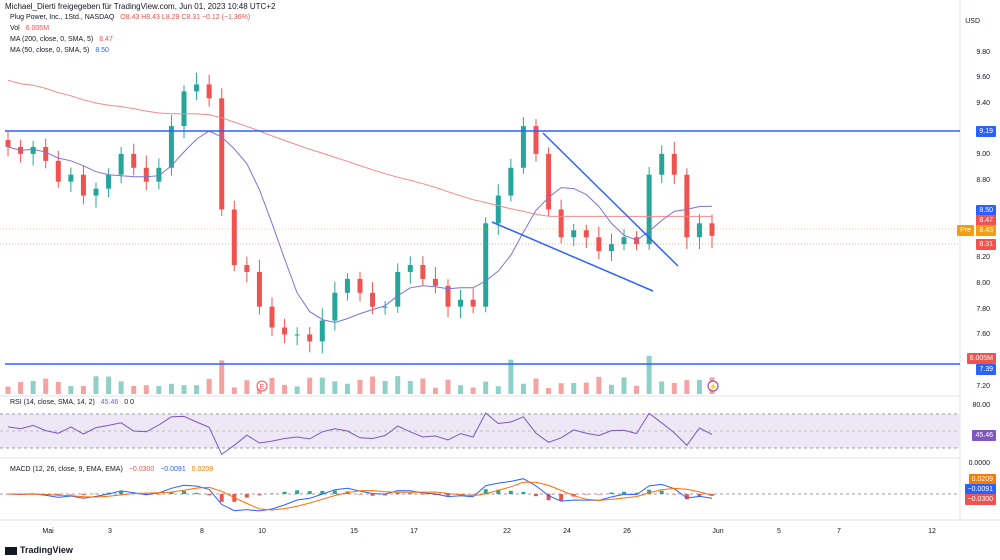 This screenshot has width=1000, height=560. I want to click on macd-value-2: −0.0091, so click(173, 469).